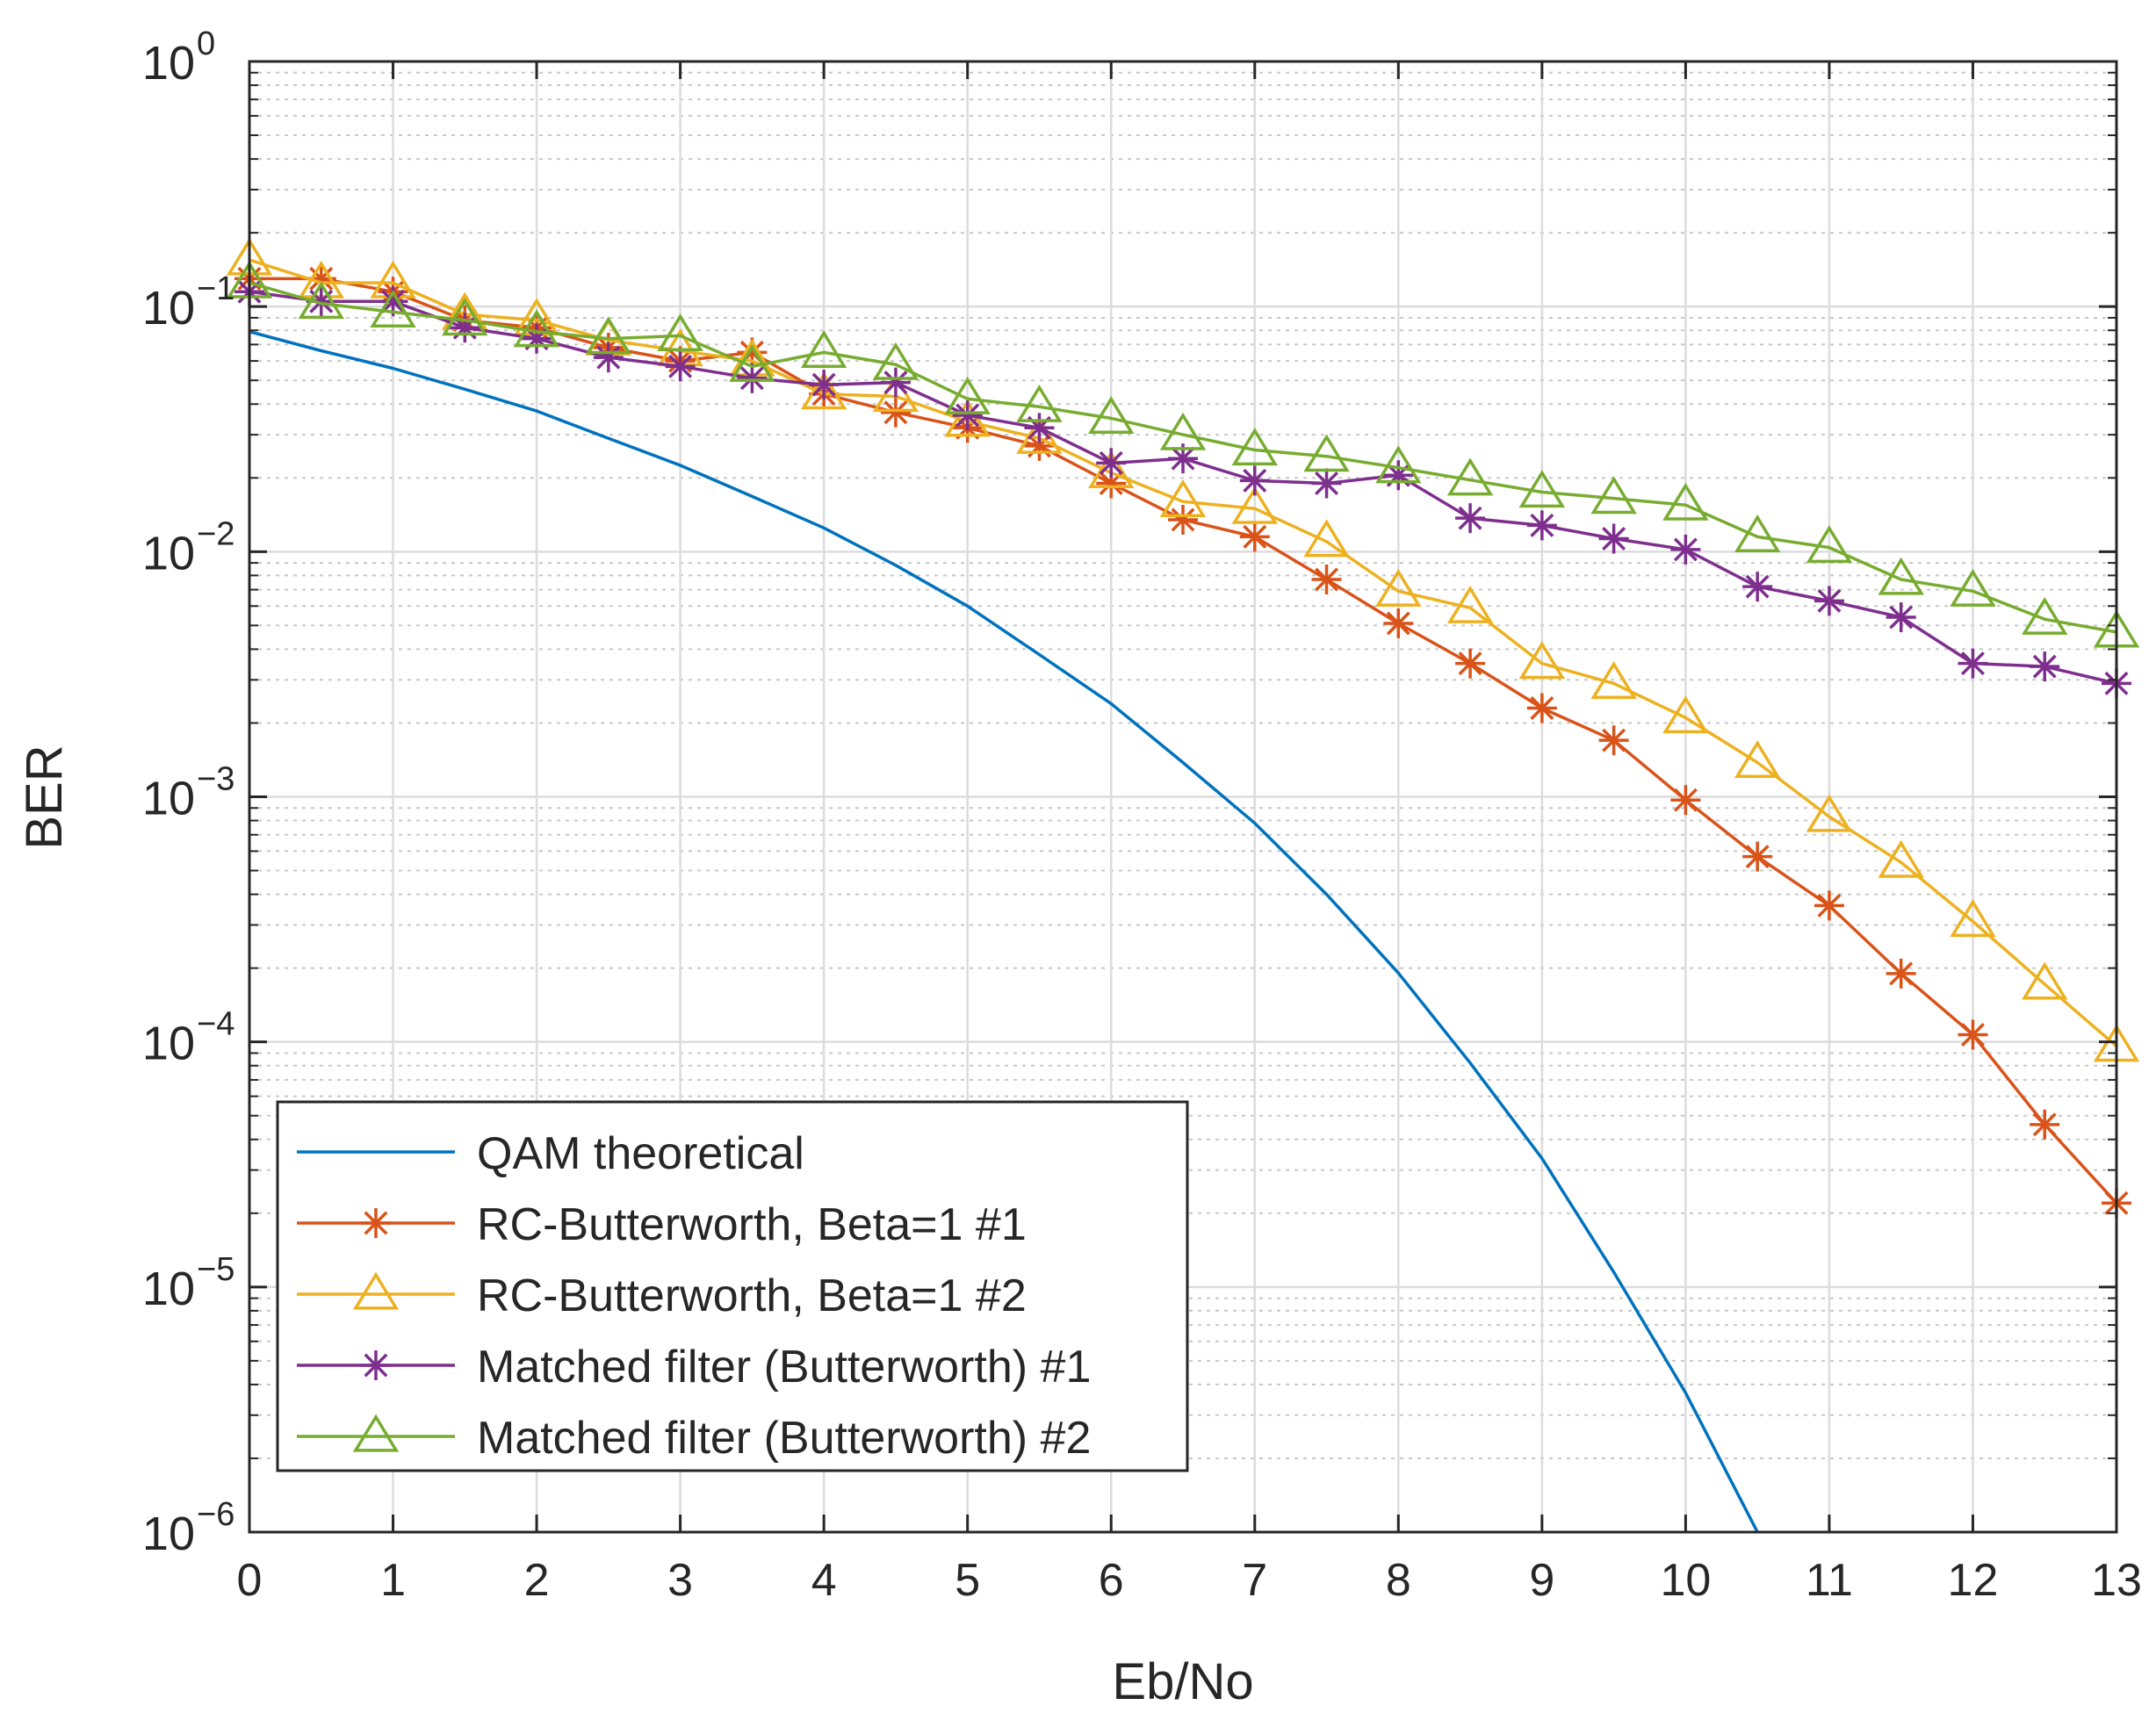  What do you see at coordinates (215, 1024) in the screenshot?
I see `y-tick-exponent: −4` at bounding box center [215, 1024].